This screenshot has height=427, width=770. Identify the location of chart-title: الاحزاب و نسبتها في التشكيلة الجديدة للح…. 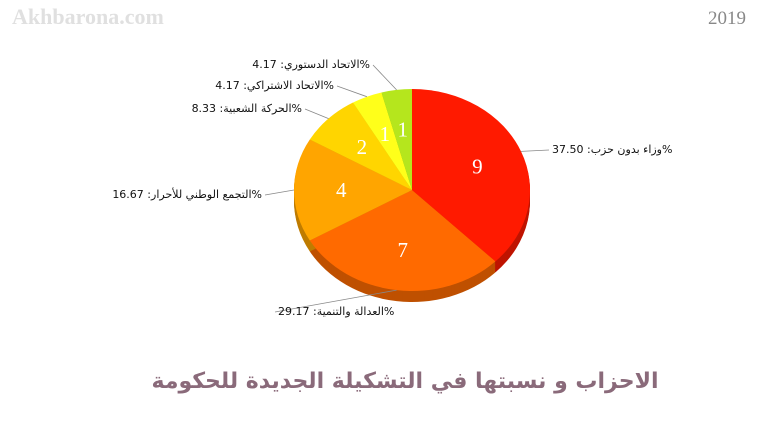
(404, 381).